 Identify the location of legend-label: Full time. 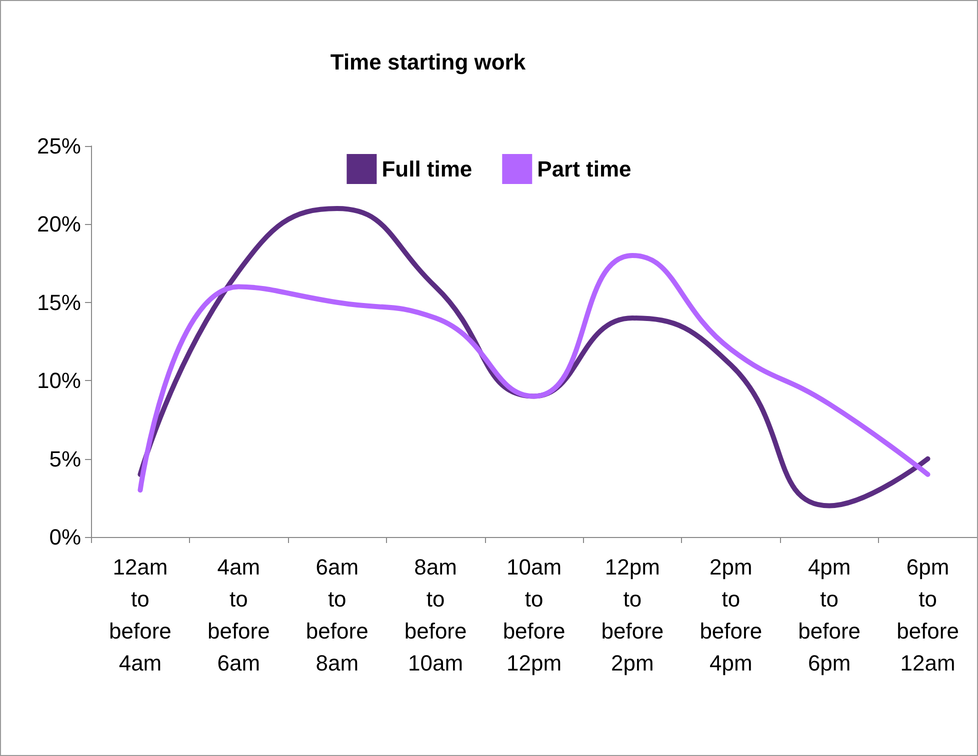
(427, 169).